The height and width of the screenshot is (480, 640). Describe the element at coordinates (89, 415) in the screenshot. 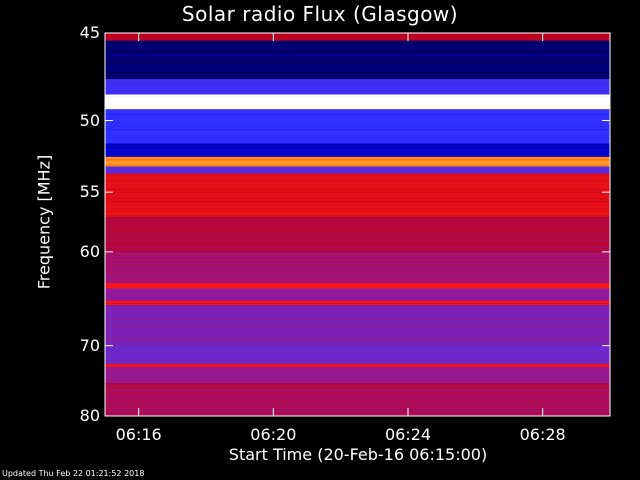

I see `y-tick-label: 80` at that location.